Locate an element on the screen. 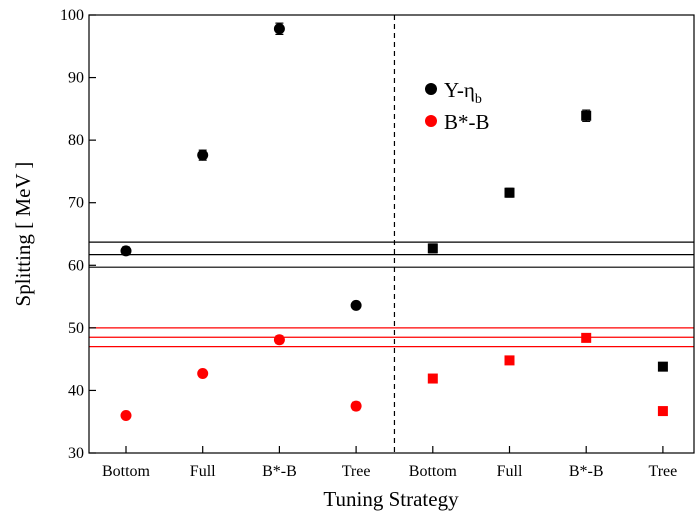 This screenshot has height=514, width=697. x-tick-label-4: Bottom is located at coordinates (433, 471).